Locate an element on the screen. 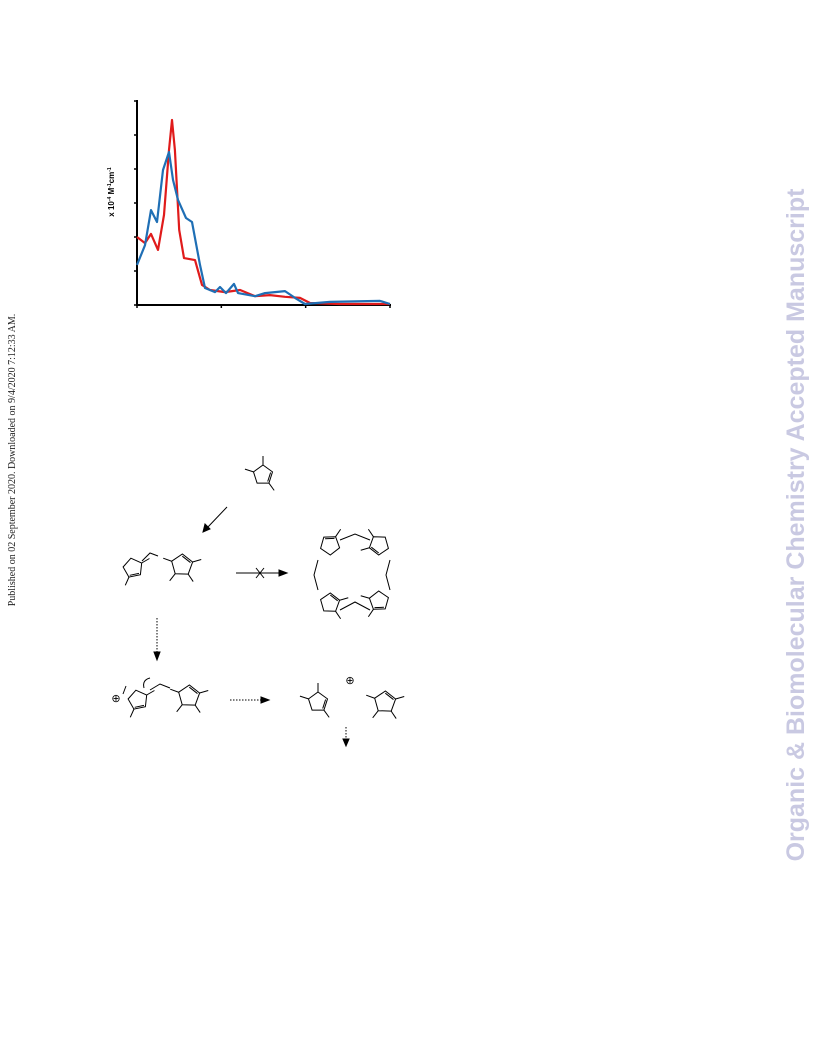  cross is located at coordinates (260, 573).